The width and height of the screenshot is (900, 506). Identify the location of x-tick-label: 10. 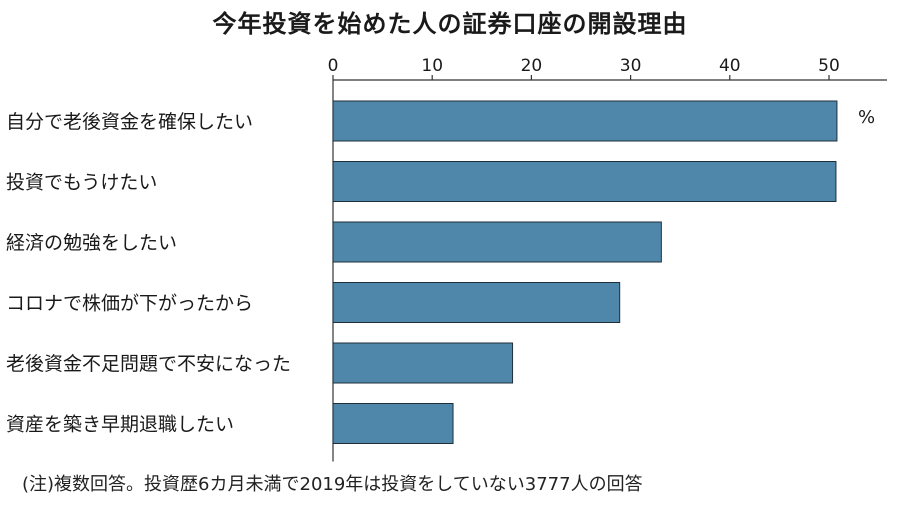
(432, 66).